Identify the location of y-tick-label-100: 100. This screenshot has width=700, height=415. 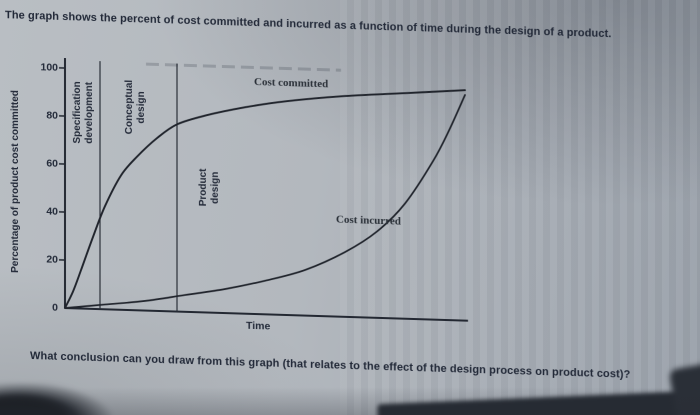
(49, 67).